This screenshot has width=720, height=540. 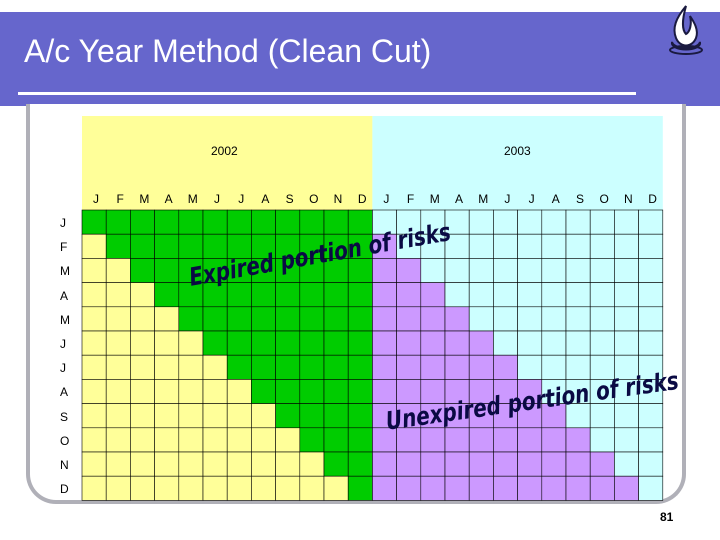 I want to click on row-month-label: M, so click(x=65, y=271).